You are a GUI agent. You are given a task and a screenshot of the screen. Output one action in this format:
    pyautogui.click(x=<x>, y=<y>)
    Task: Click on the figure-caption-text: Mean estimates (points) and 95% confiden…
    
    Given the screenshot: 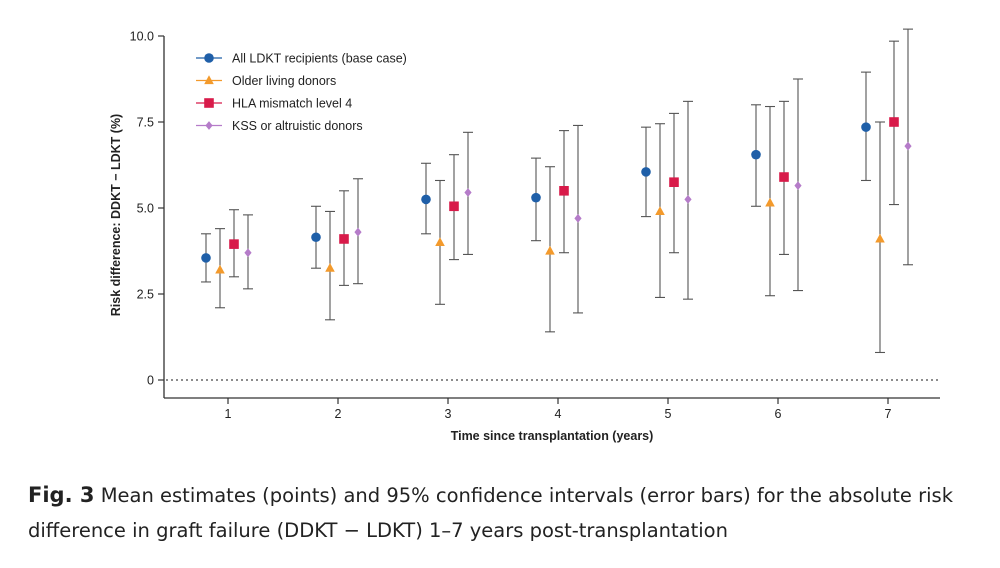 What is the action you would take?
    pyautogui.click(x=491, y=513)
    